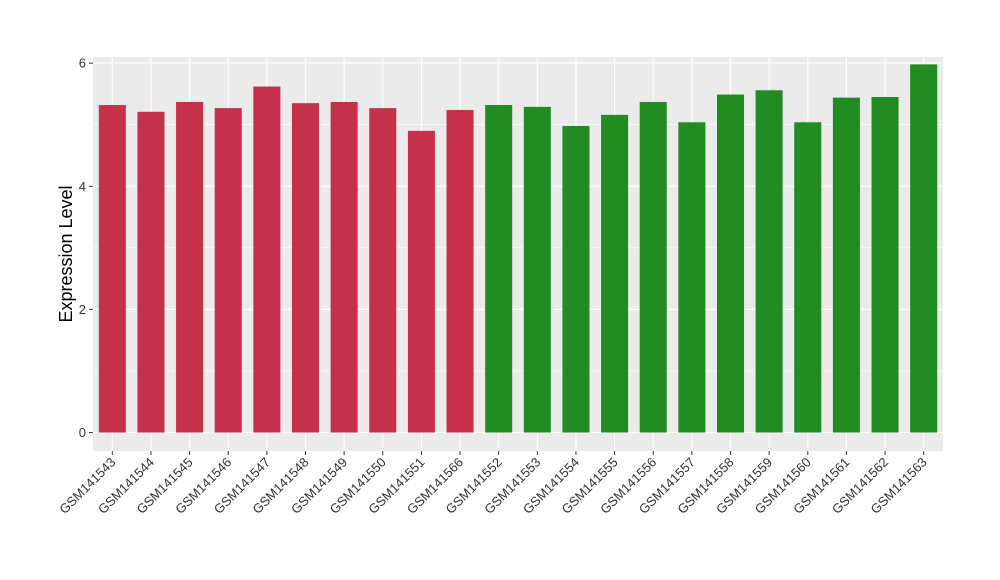  What do you see at coordinates (846, 265) in the screenshot?
I see `bar-GSM141561` at bounding box center [846, 265].